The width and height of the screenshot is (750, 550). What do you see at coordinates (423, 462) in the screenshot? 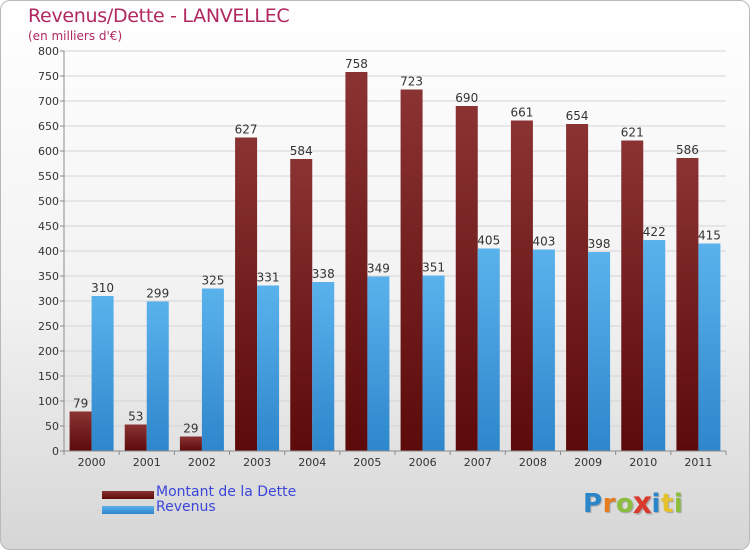
I see `x-tick-label: 2006` at bounding box center [423, 462].